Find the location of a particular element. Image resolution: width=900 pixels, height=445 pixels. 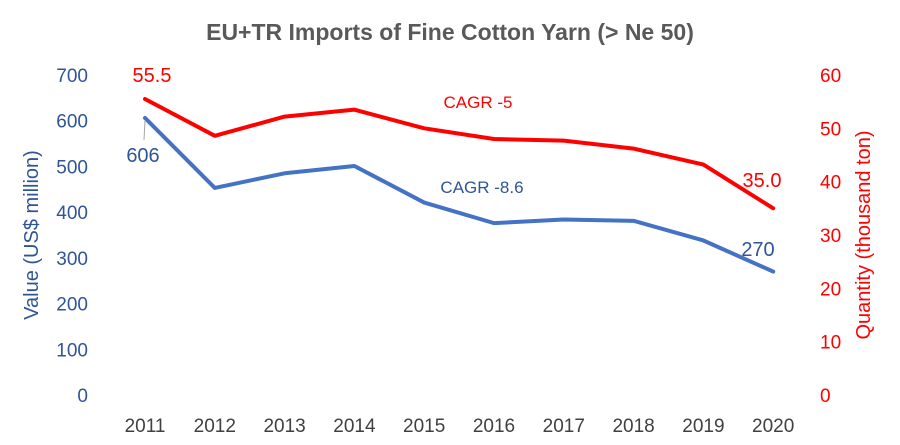

y-right-tick-label: 50 is located at coordinates (830, 129).